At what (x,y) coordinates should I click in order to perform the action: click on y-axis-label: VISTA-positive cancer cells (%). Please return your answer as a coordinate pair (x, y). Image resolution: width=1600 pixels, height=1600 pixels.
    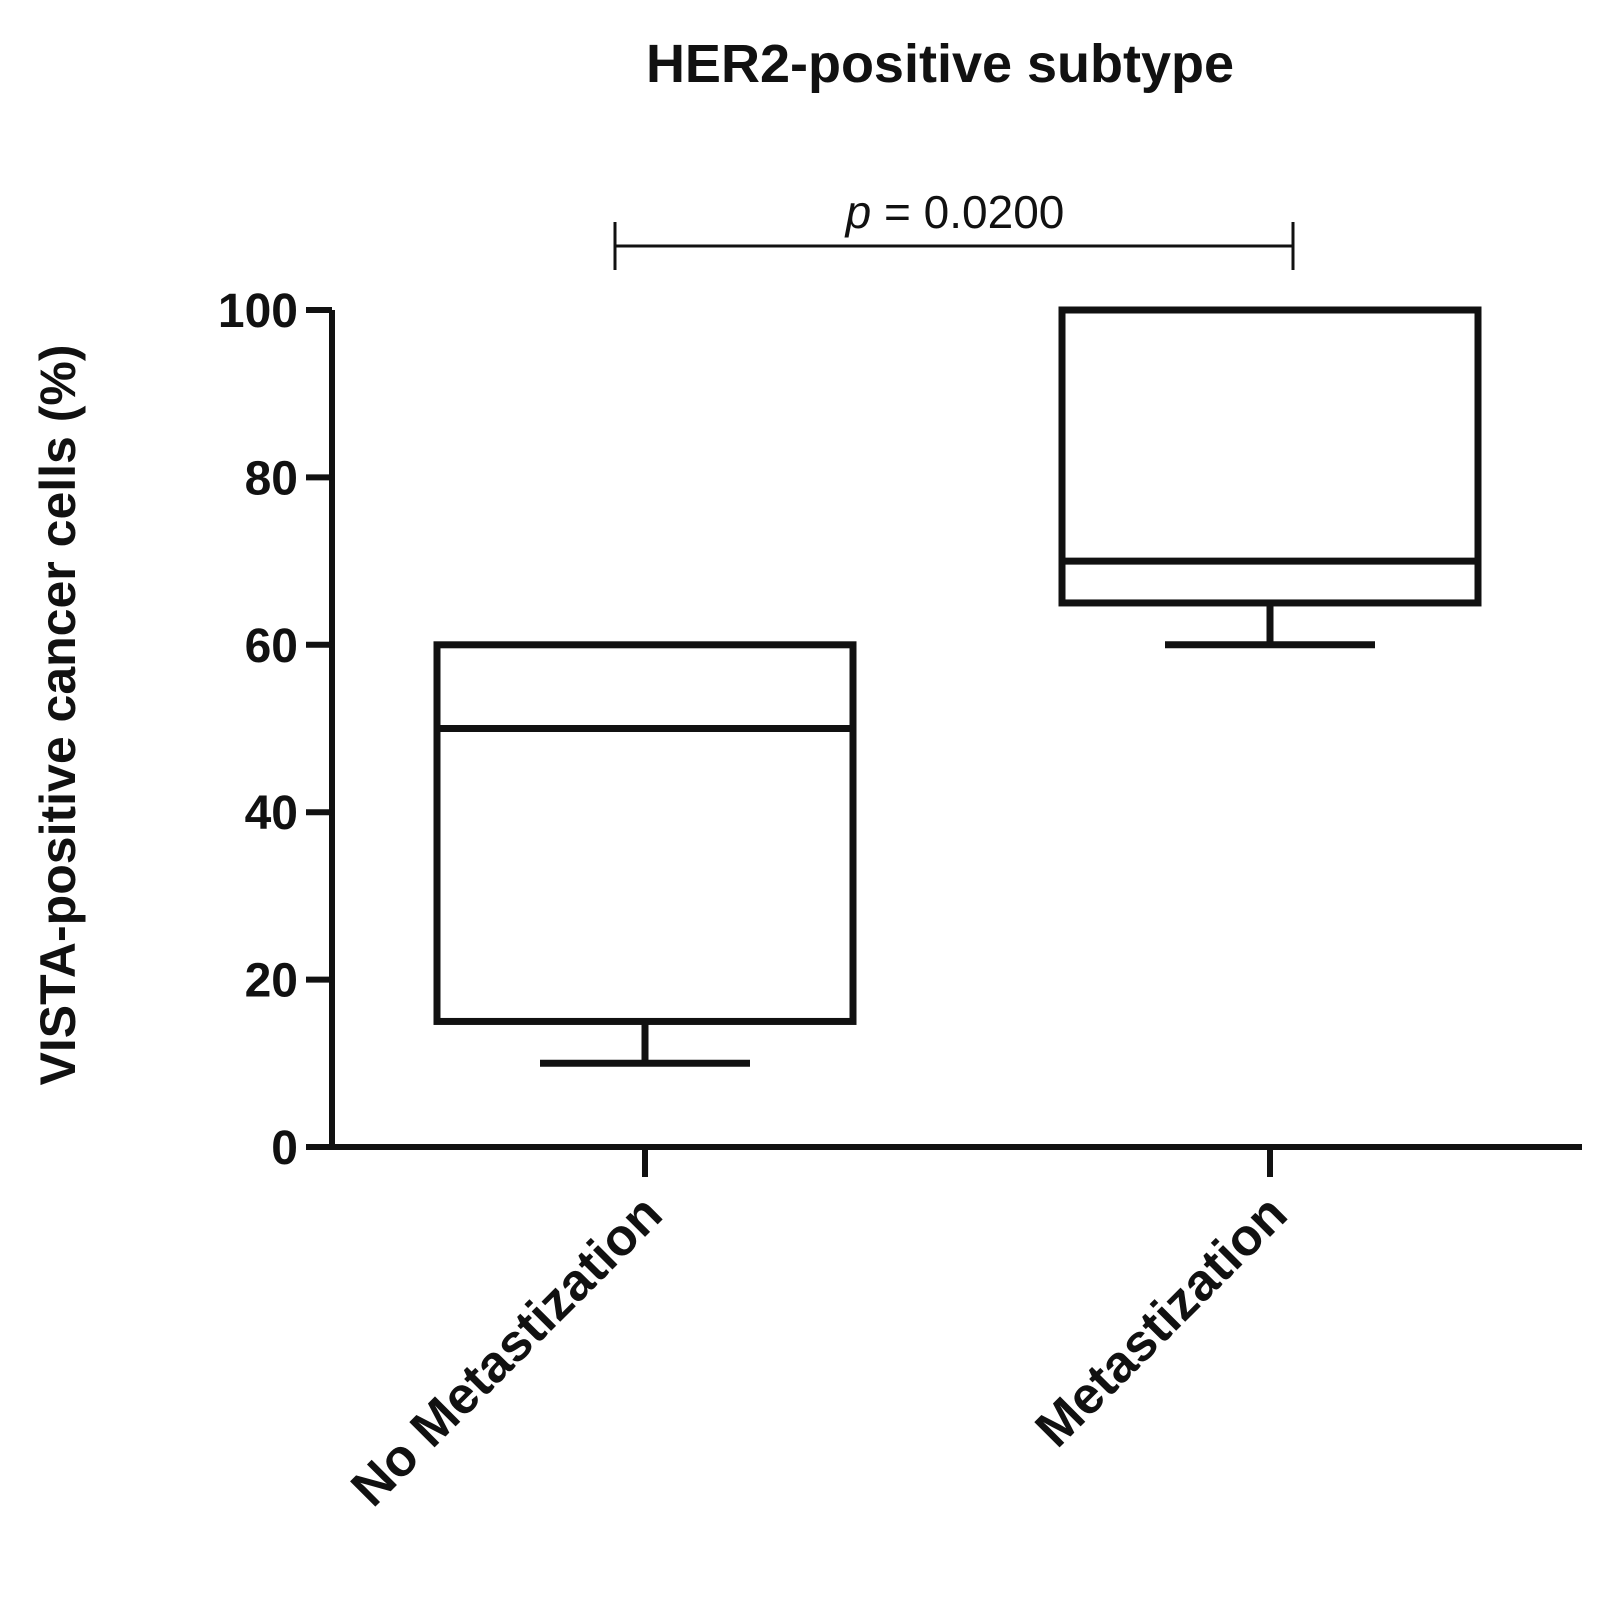
    Looking at the image, I should click on (58, 715).